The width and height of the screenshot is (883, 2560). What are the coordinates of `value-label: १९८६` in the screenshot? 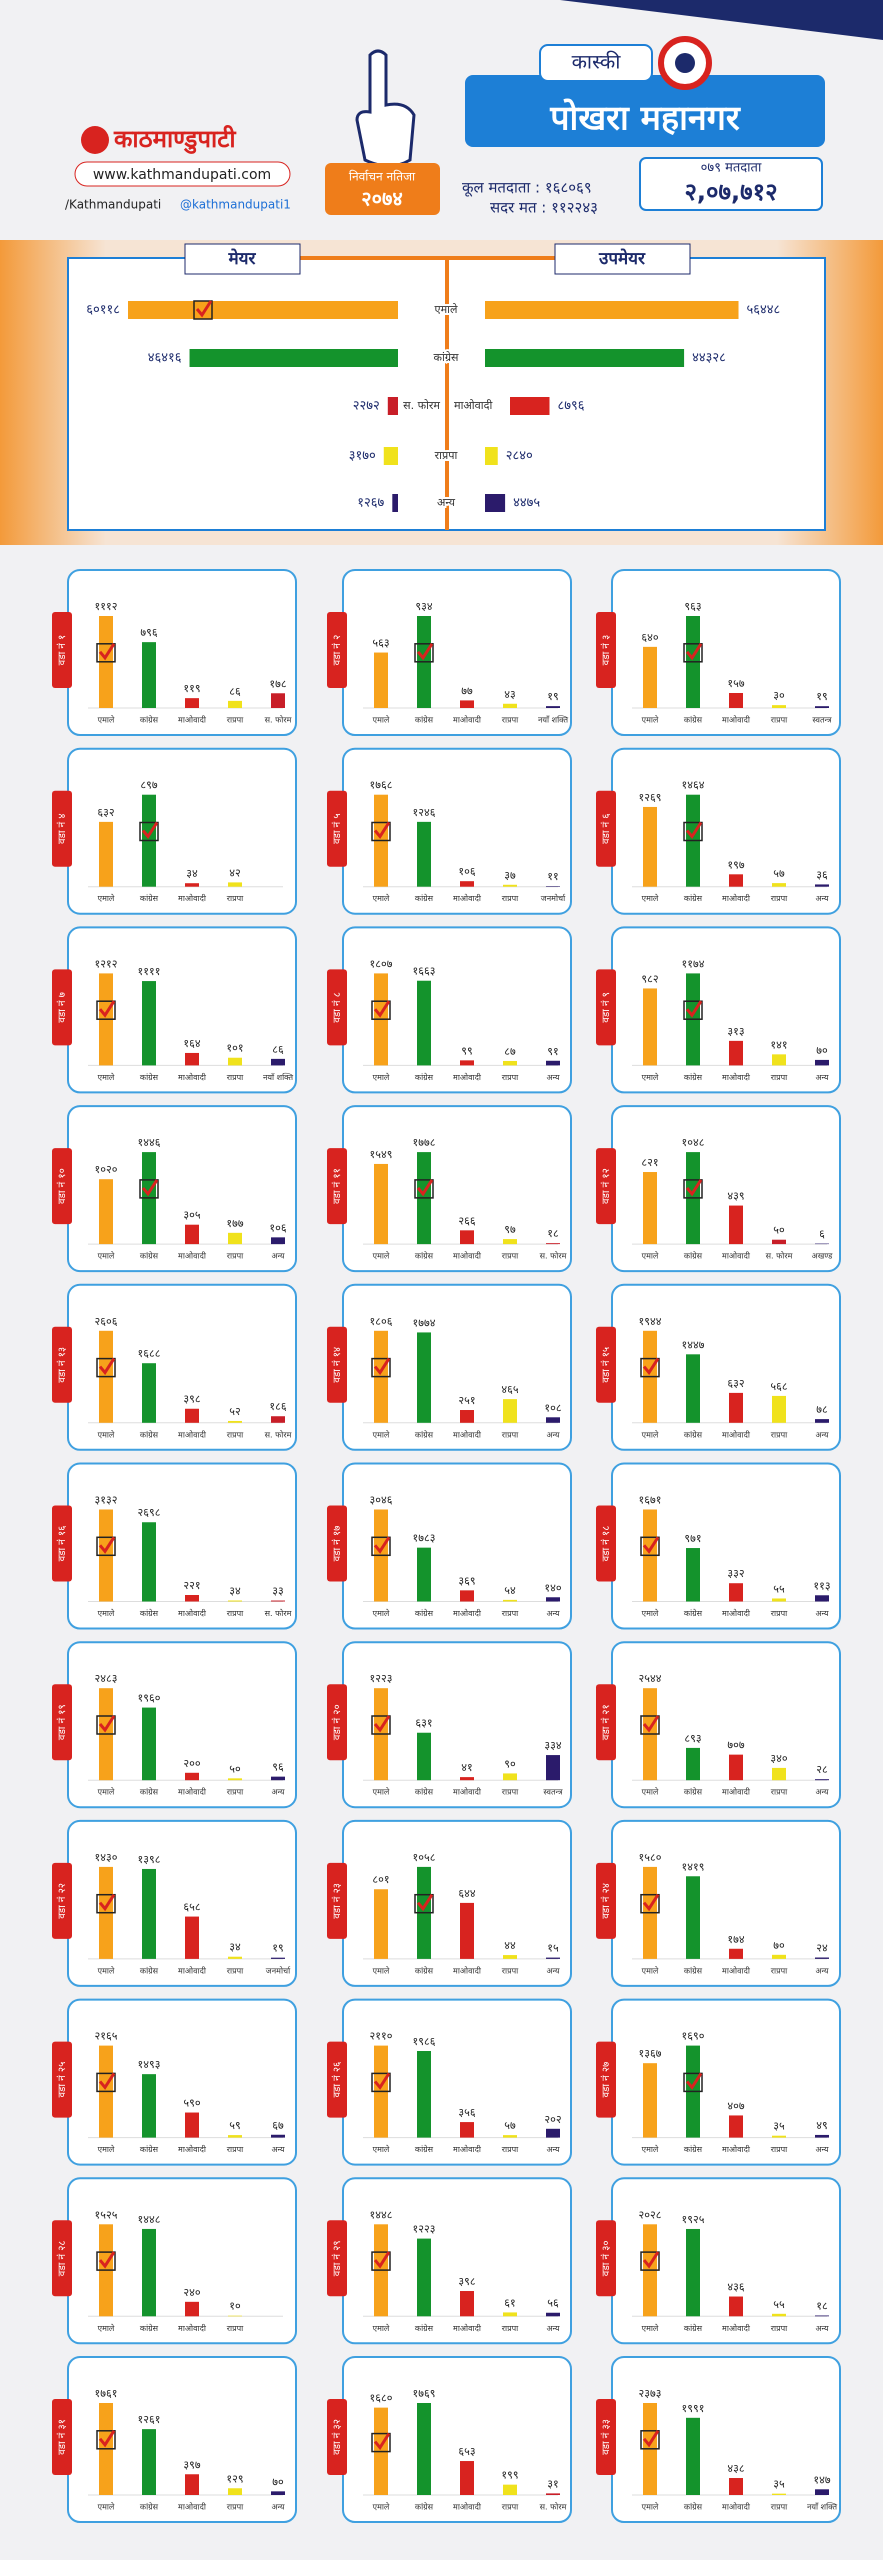 It's located at (424, 2041).